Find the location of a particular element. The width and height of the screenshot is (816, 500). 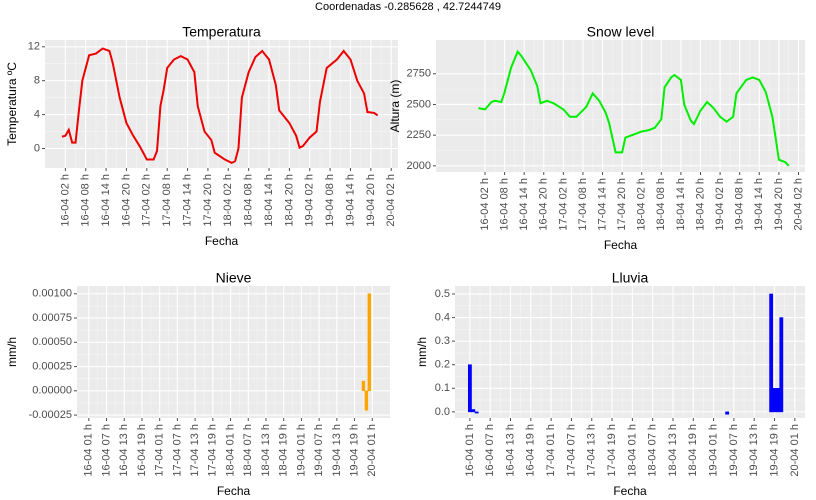

x-tick-label: 16-04 08 h is located at coordinates (504, 204).